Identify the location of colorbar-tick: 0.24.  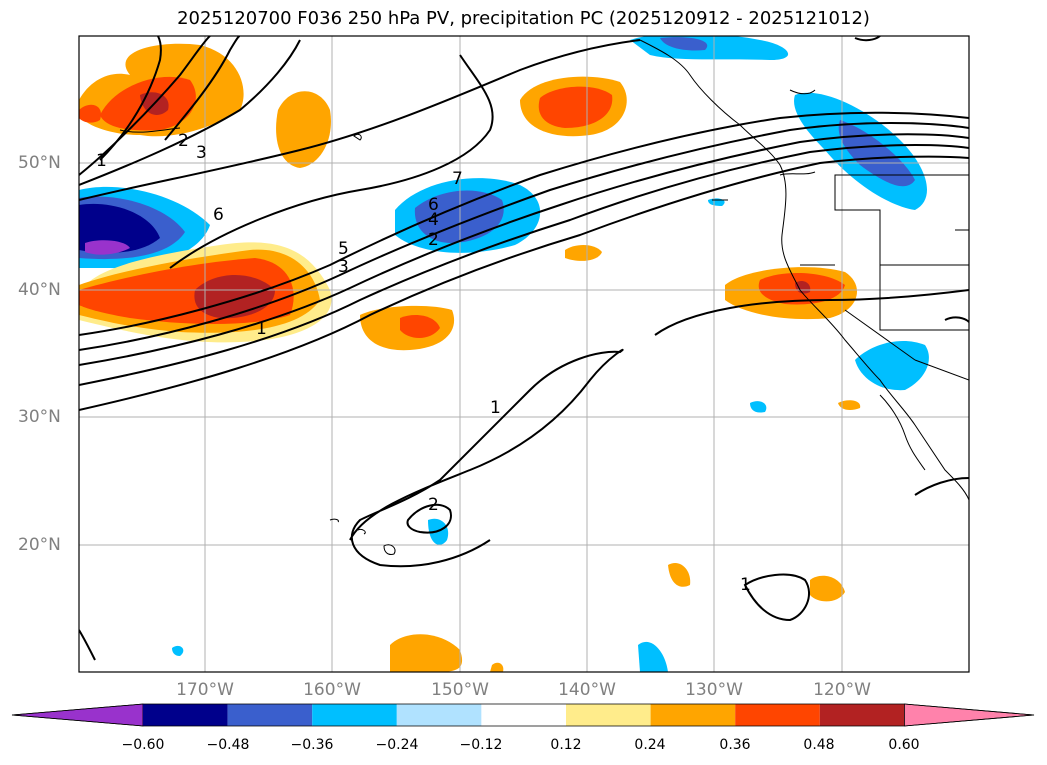
(650, 745).